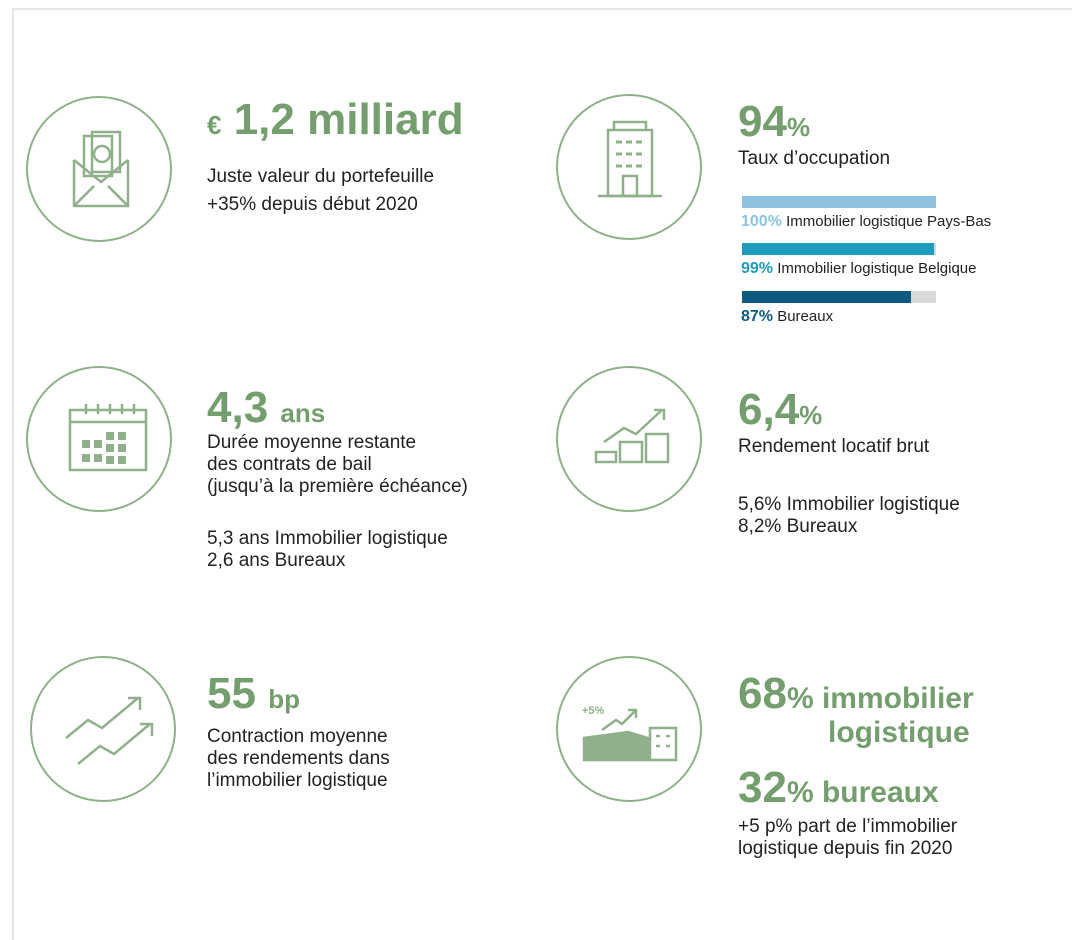  I want to click on kpi-details: 5,6% Immobilier logistique 8,2% Bureaux, so click(849, 515).